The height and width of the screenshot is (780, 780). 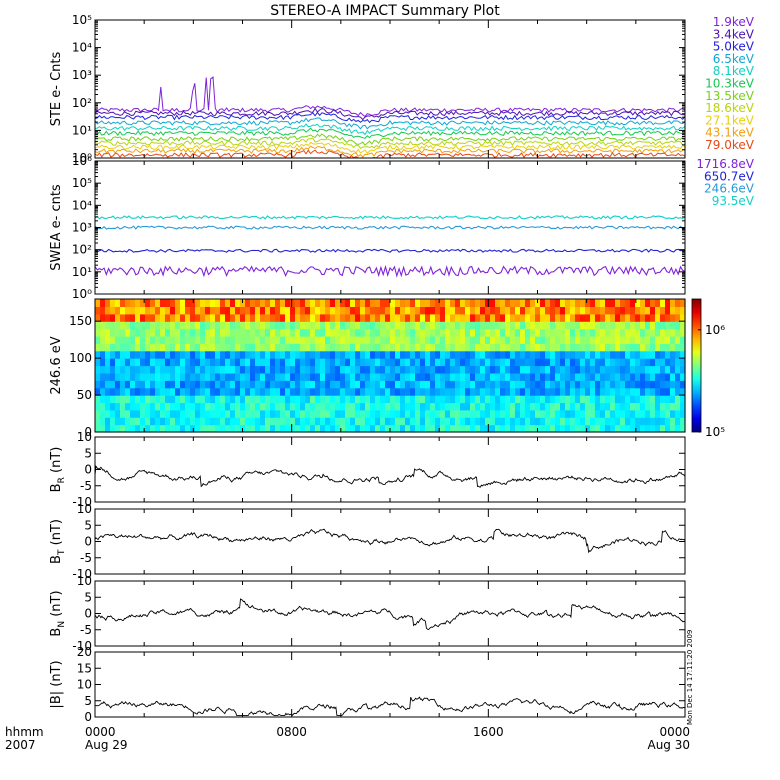 What do you see at coordinates (730, 133) in the screenshot?
I see `ste-legend-entry: 43.1keV` at bounding box center [730, 133].